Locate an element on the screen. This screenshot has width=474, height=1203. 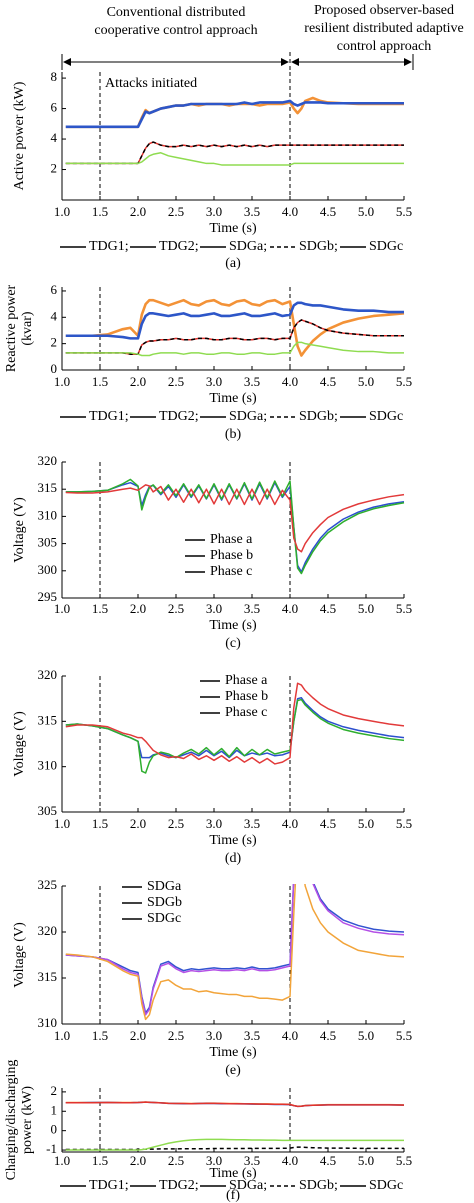
legend-label: SDGa is located at coordinates (164, 886).